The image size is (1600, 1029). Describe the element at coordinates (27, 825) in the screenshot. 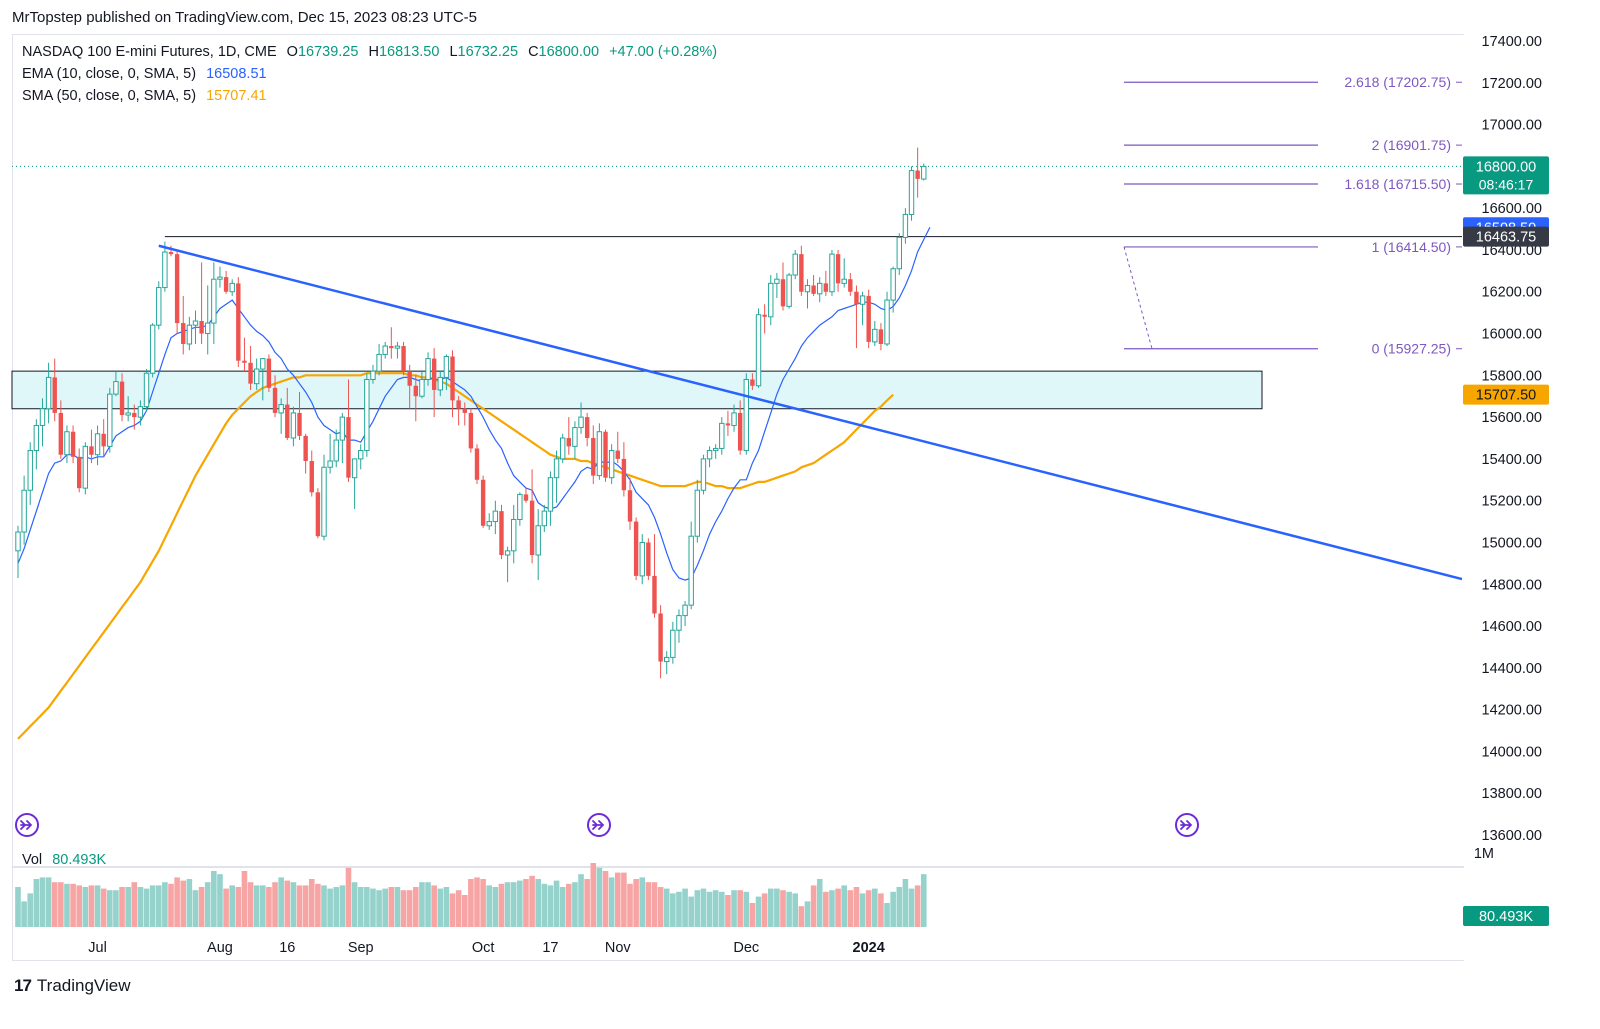

I see `event-marker-icon` at that location.